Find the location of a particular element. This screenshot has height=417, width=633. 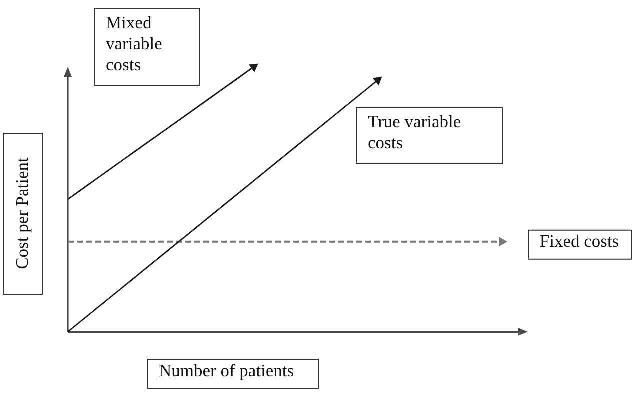

series-label: True variable costs is located at coordinates (415, 132).